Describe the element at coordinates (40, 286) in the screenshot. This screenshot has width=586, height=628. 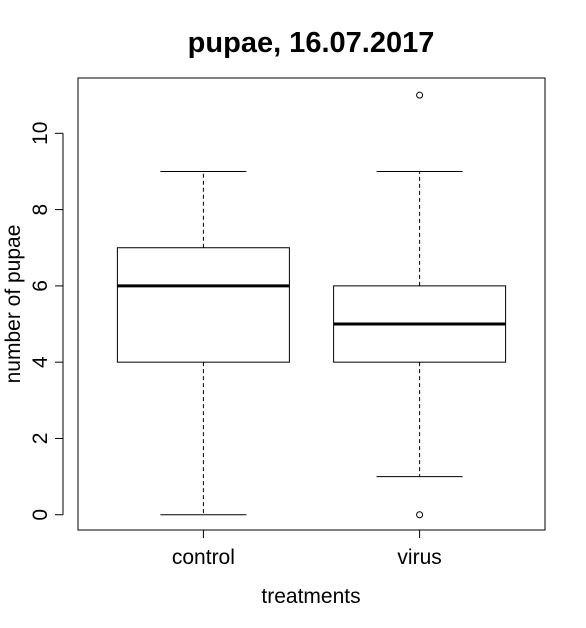
I see `y-tick-label-6: 6` at that location.